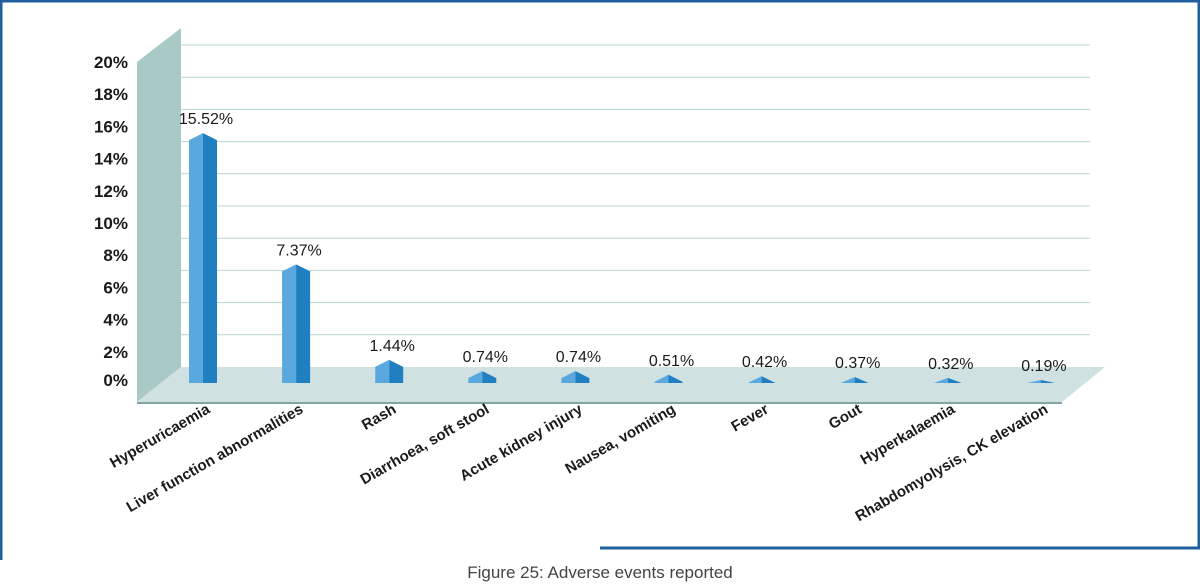 The width and height of the screenshot is (1200, 586). What do you see at coordinates (159, 215) in the screenshot?
I see `left-wall` at bounding box center [159, 215].